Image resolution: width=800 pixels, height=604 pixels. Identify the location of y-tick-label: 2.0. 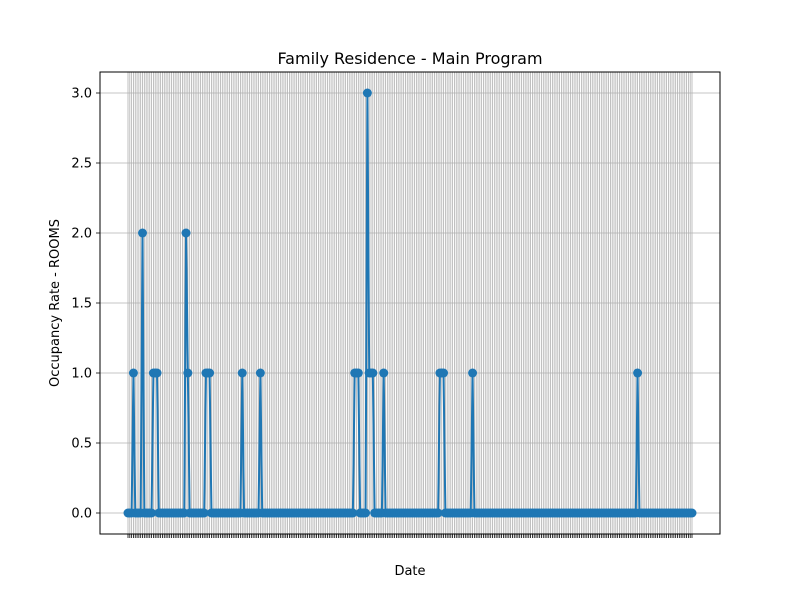
(81, 234).